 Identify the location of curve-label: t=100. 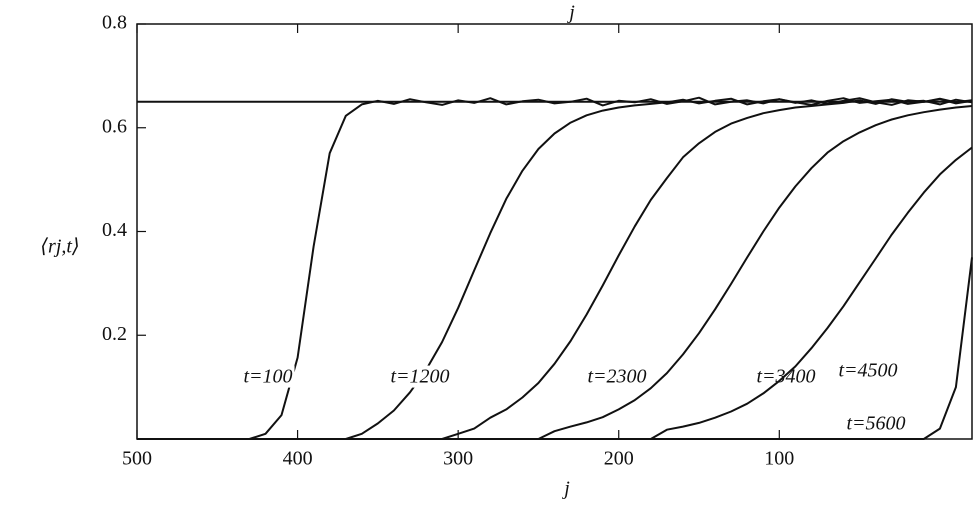
(267, 377).